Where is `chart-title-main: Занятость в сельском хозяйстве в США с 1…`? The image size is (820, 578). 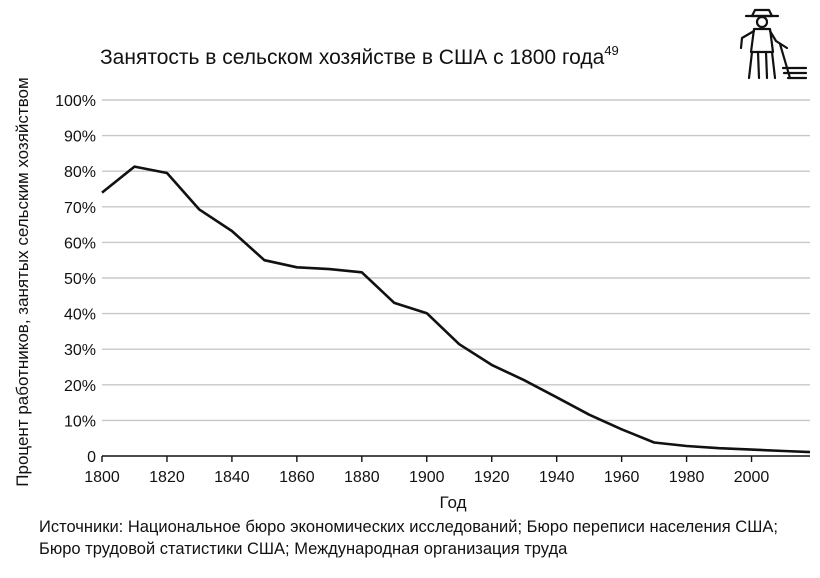
chart-title-main: Занятость в сельском хозяйстве в США с 1… is located at coordinates (352, 57).